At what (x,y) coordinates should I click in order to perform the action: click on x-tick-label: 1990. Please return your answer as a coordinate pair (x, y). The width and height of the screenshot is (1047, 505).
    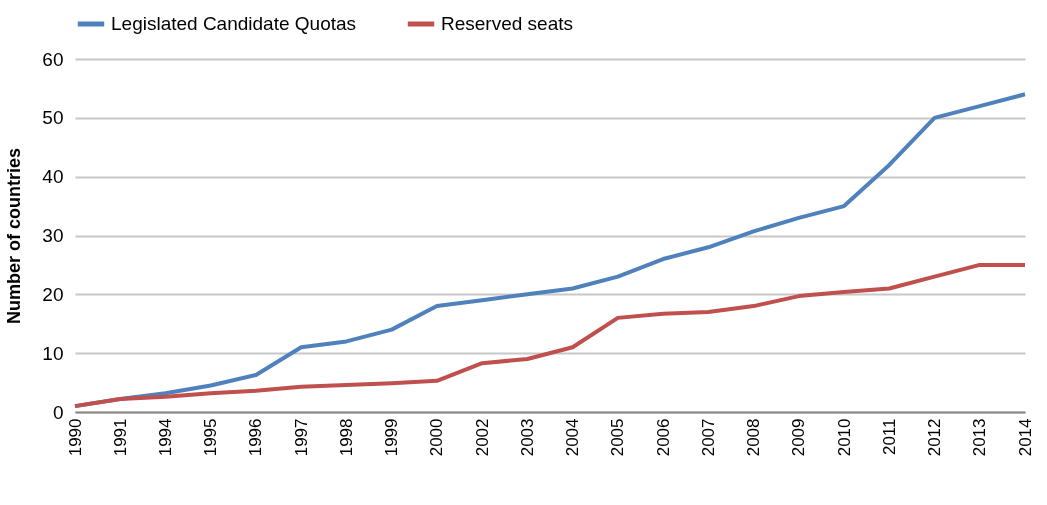
    Looking at the image, I should click on (75, 437).